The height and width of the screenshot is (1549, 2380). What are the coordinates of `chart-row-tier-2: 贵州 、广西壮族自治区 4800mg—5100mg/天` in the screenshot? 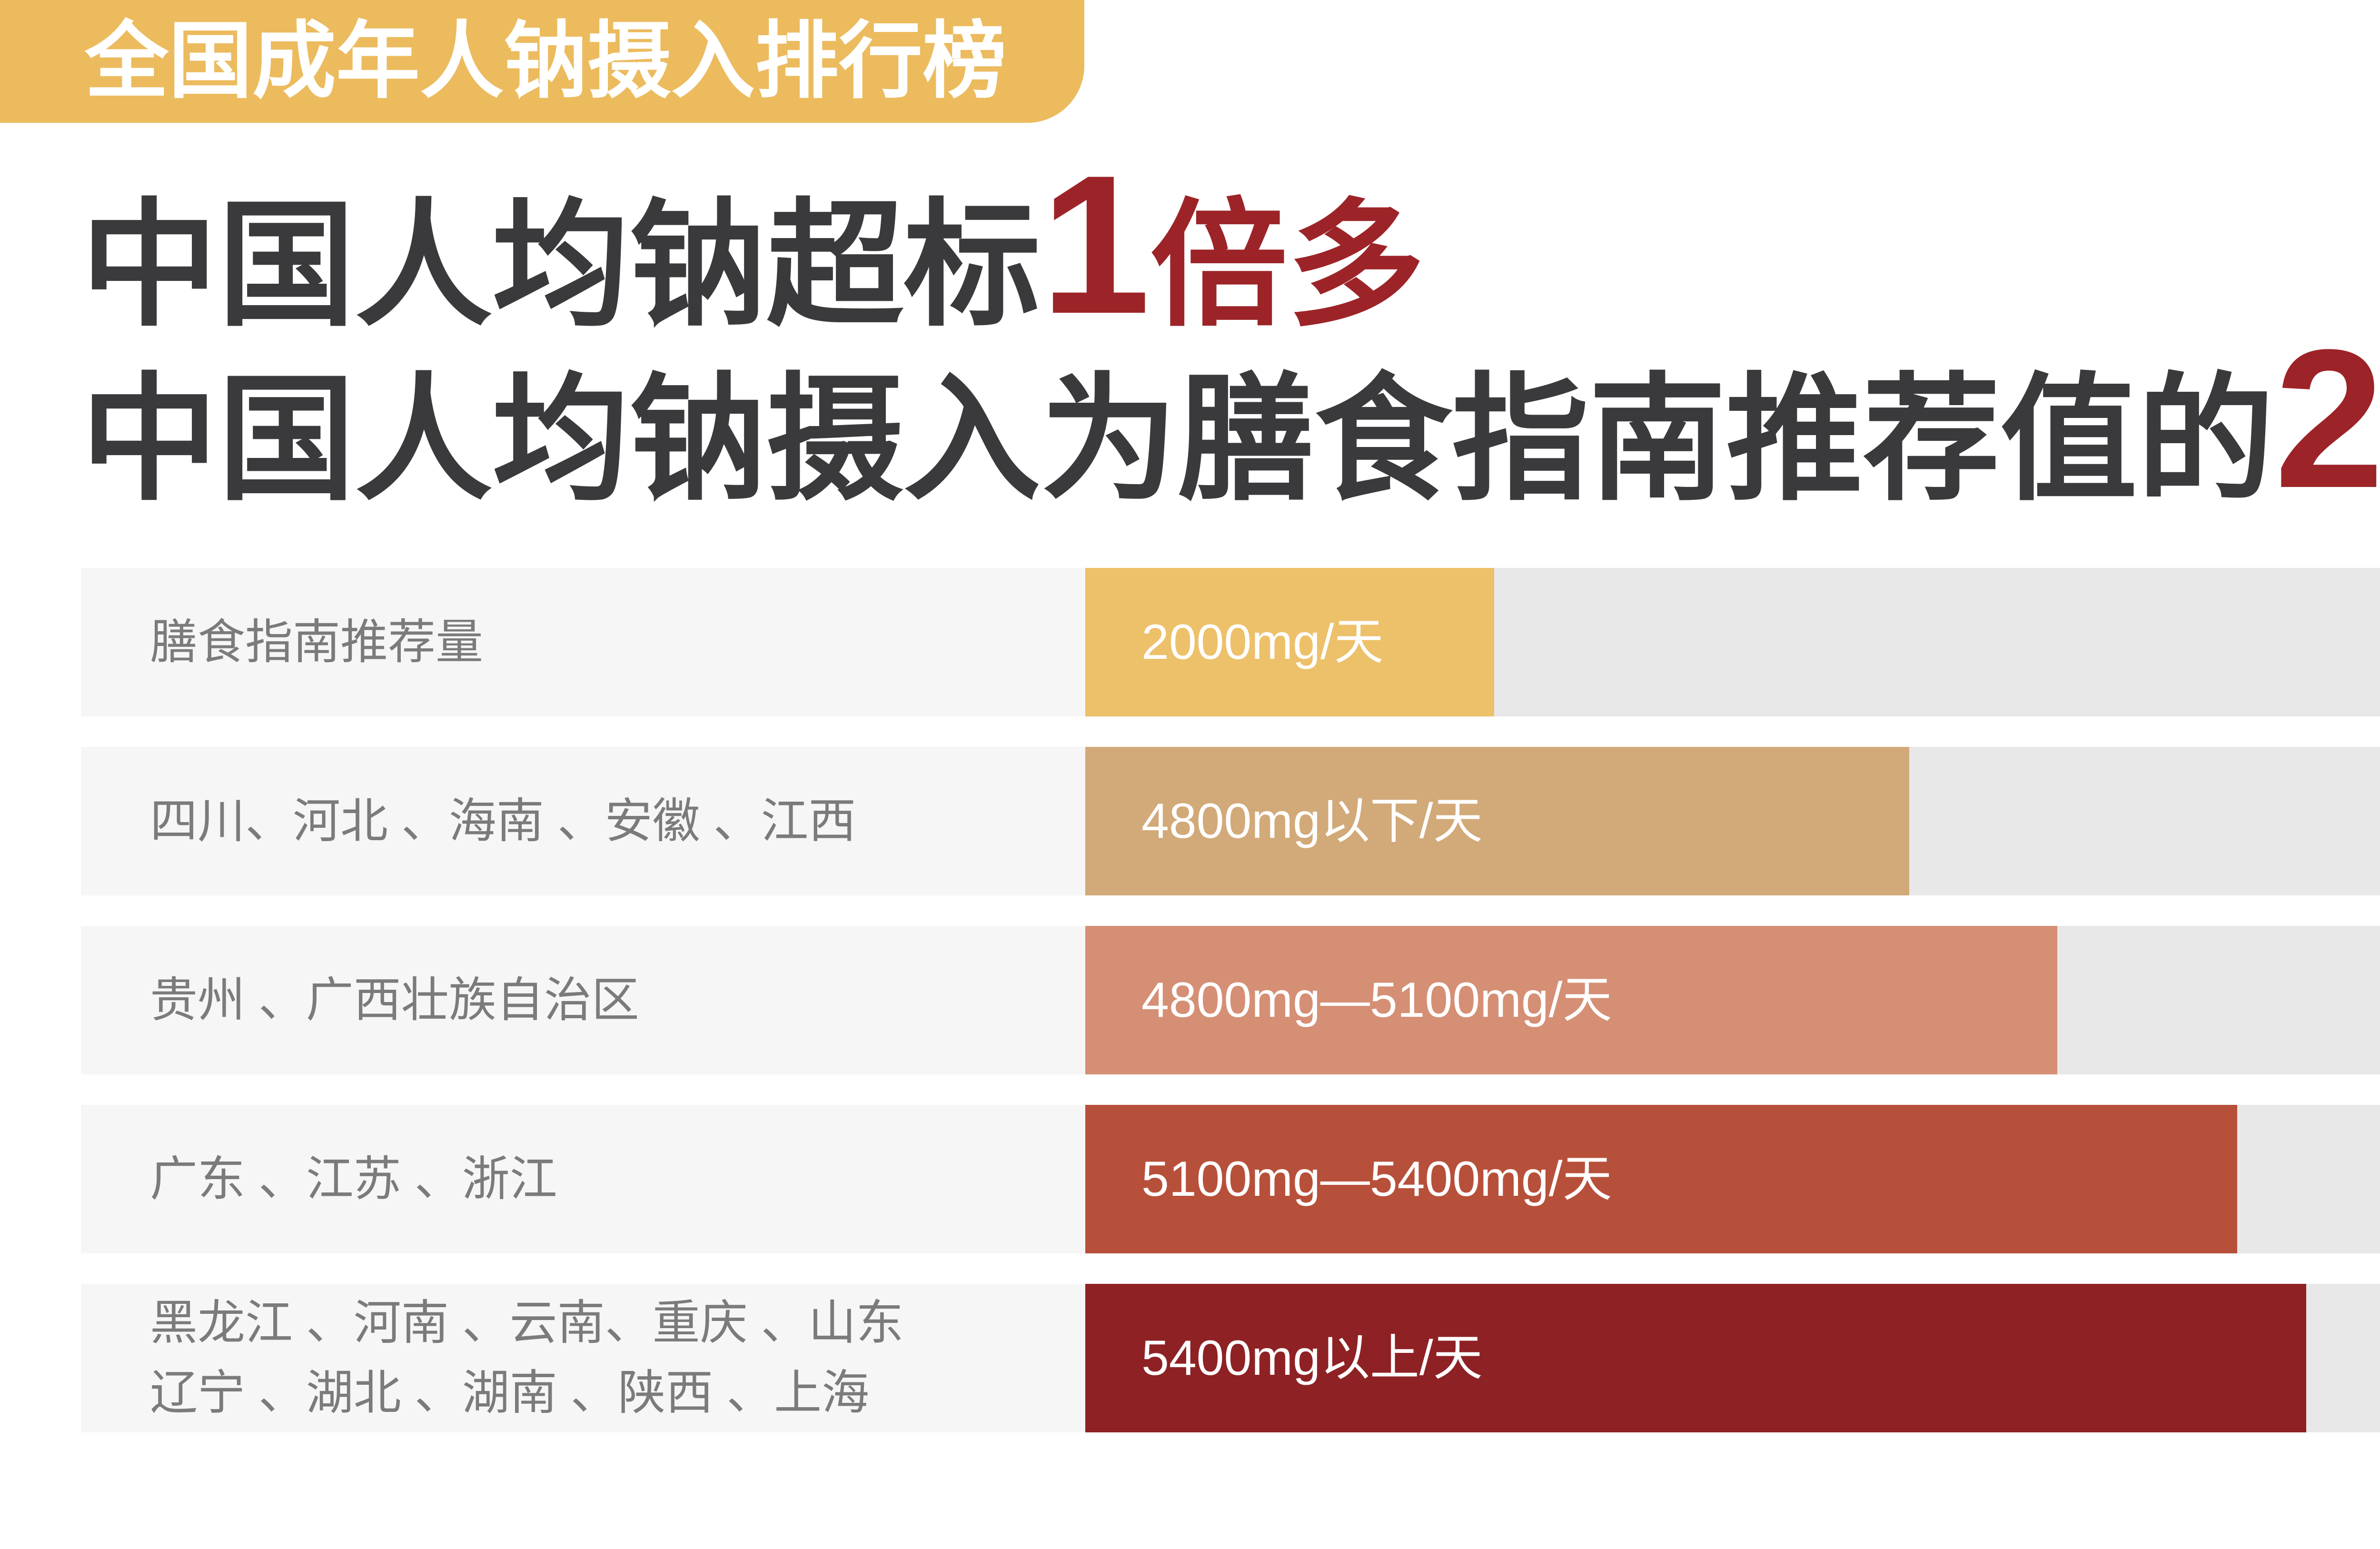 It's located at (1230, 1000).